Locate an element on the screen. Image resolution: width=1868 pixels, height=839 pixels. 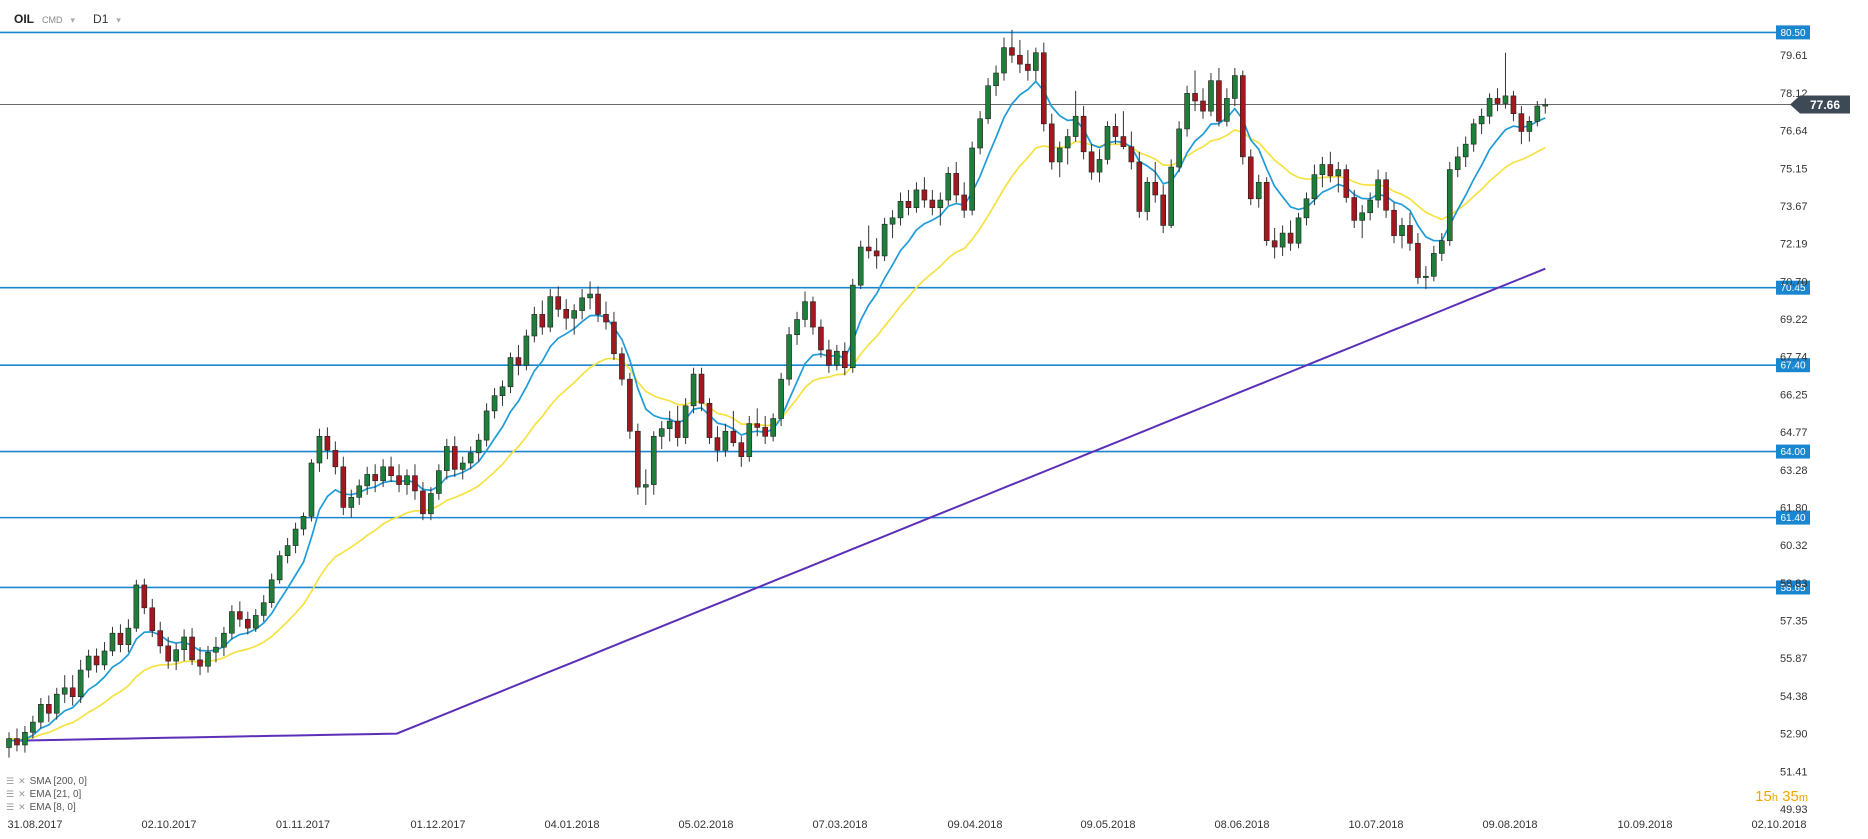
y-tick-label: 67.74 is located at coordinates (1794, 358).